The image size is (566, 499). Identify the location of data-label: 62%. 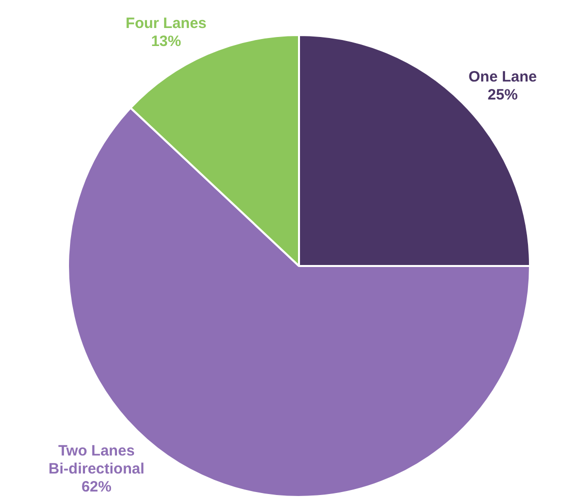
(96, 487).